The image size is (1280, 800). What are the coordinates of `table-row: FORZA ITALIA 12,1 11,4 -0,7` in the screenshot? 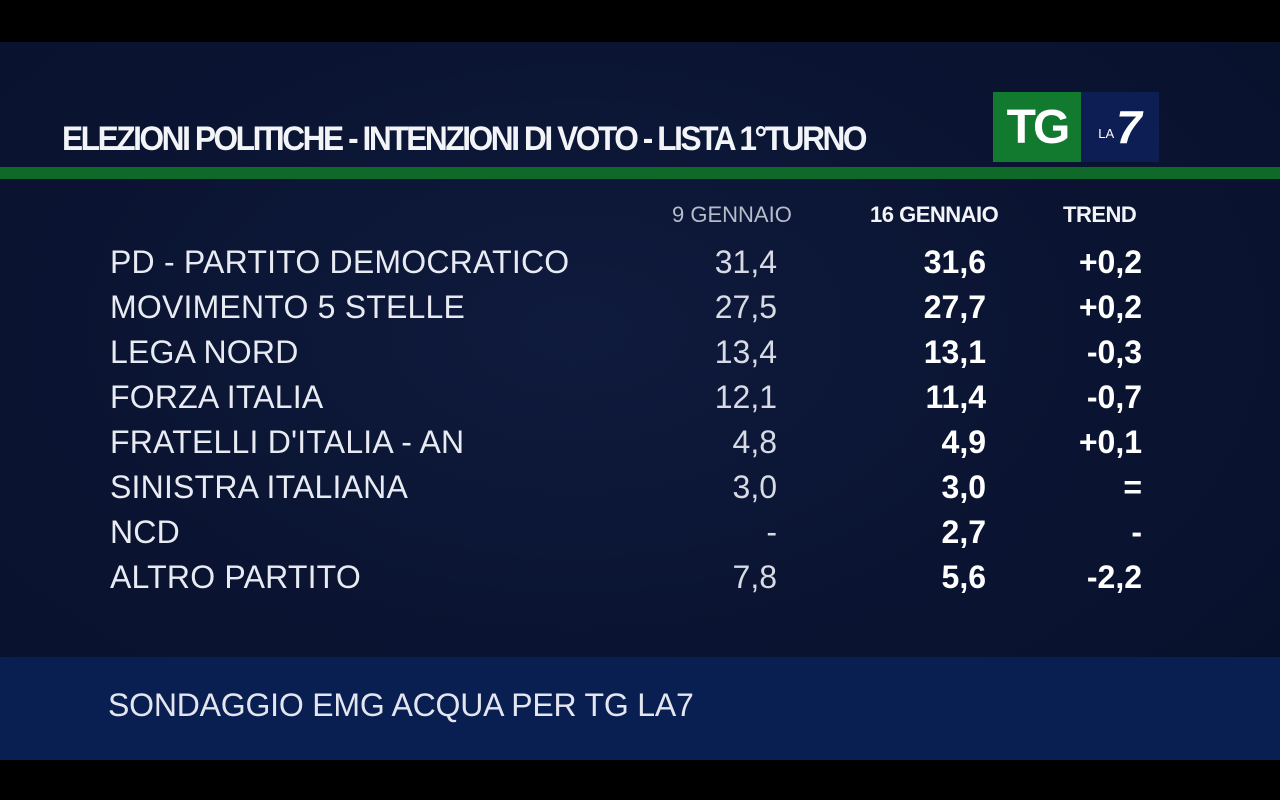 It's located at (640, 397).